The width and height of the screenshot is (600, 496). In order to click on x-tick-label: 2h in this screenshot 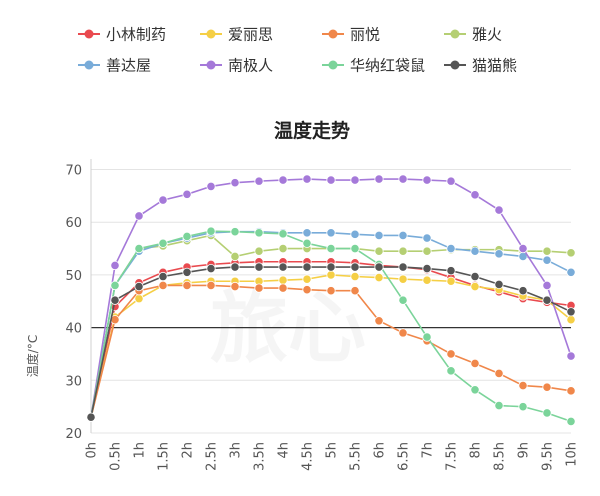, I will do `click(188, 450)`.